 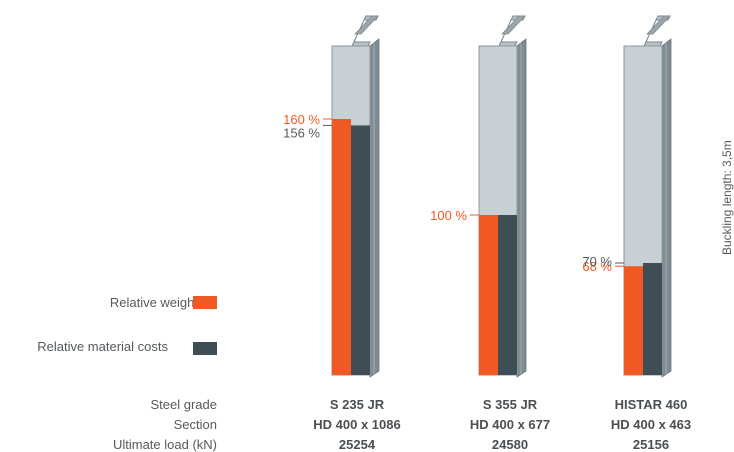 I want to click on legend-swatch-weight, so click(x=205, y=302).